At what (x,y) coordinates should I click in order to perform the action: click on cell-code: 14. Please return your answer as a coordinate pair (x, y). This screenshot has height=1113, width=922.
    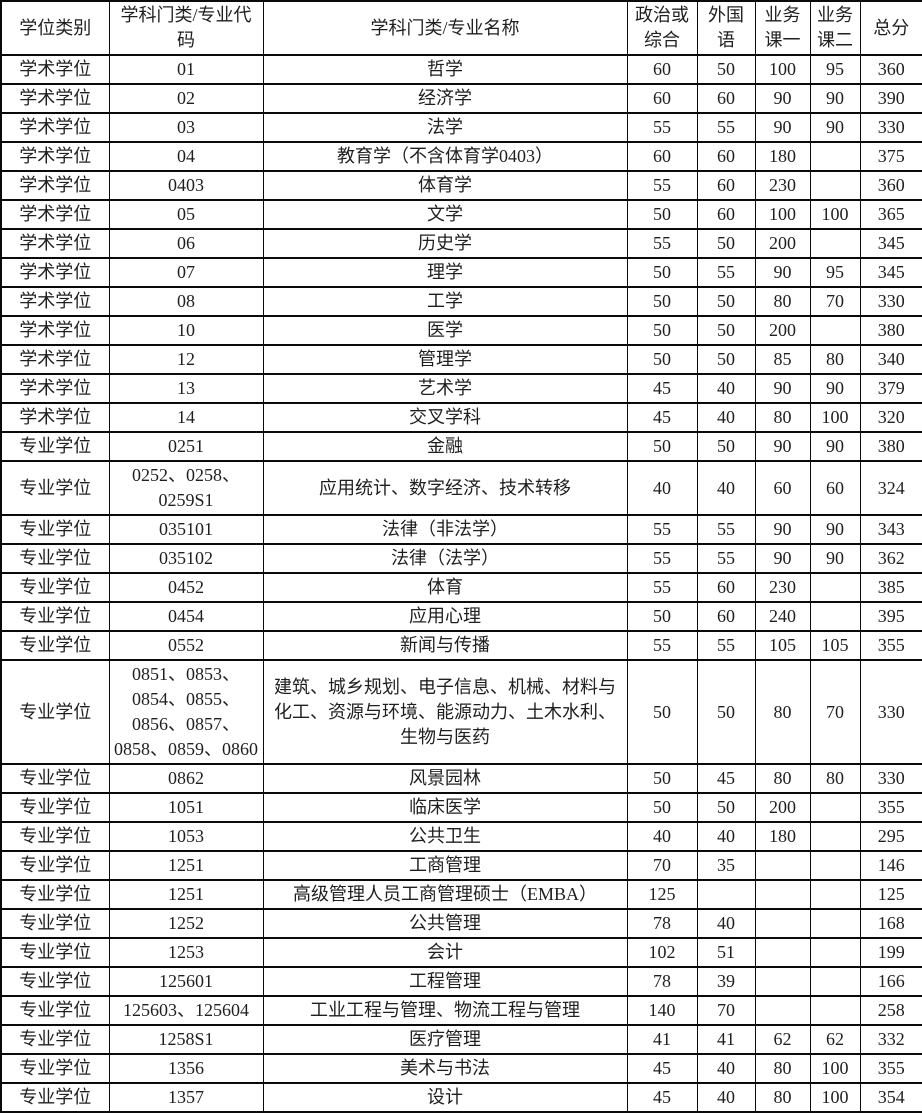
    Looking at the image, I should click on (186, 417).